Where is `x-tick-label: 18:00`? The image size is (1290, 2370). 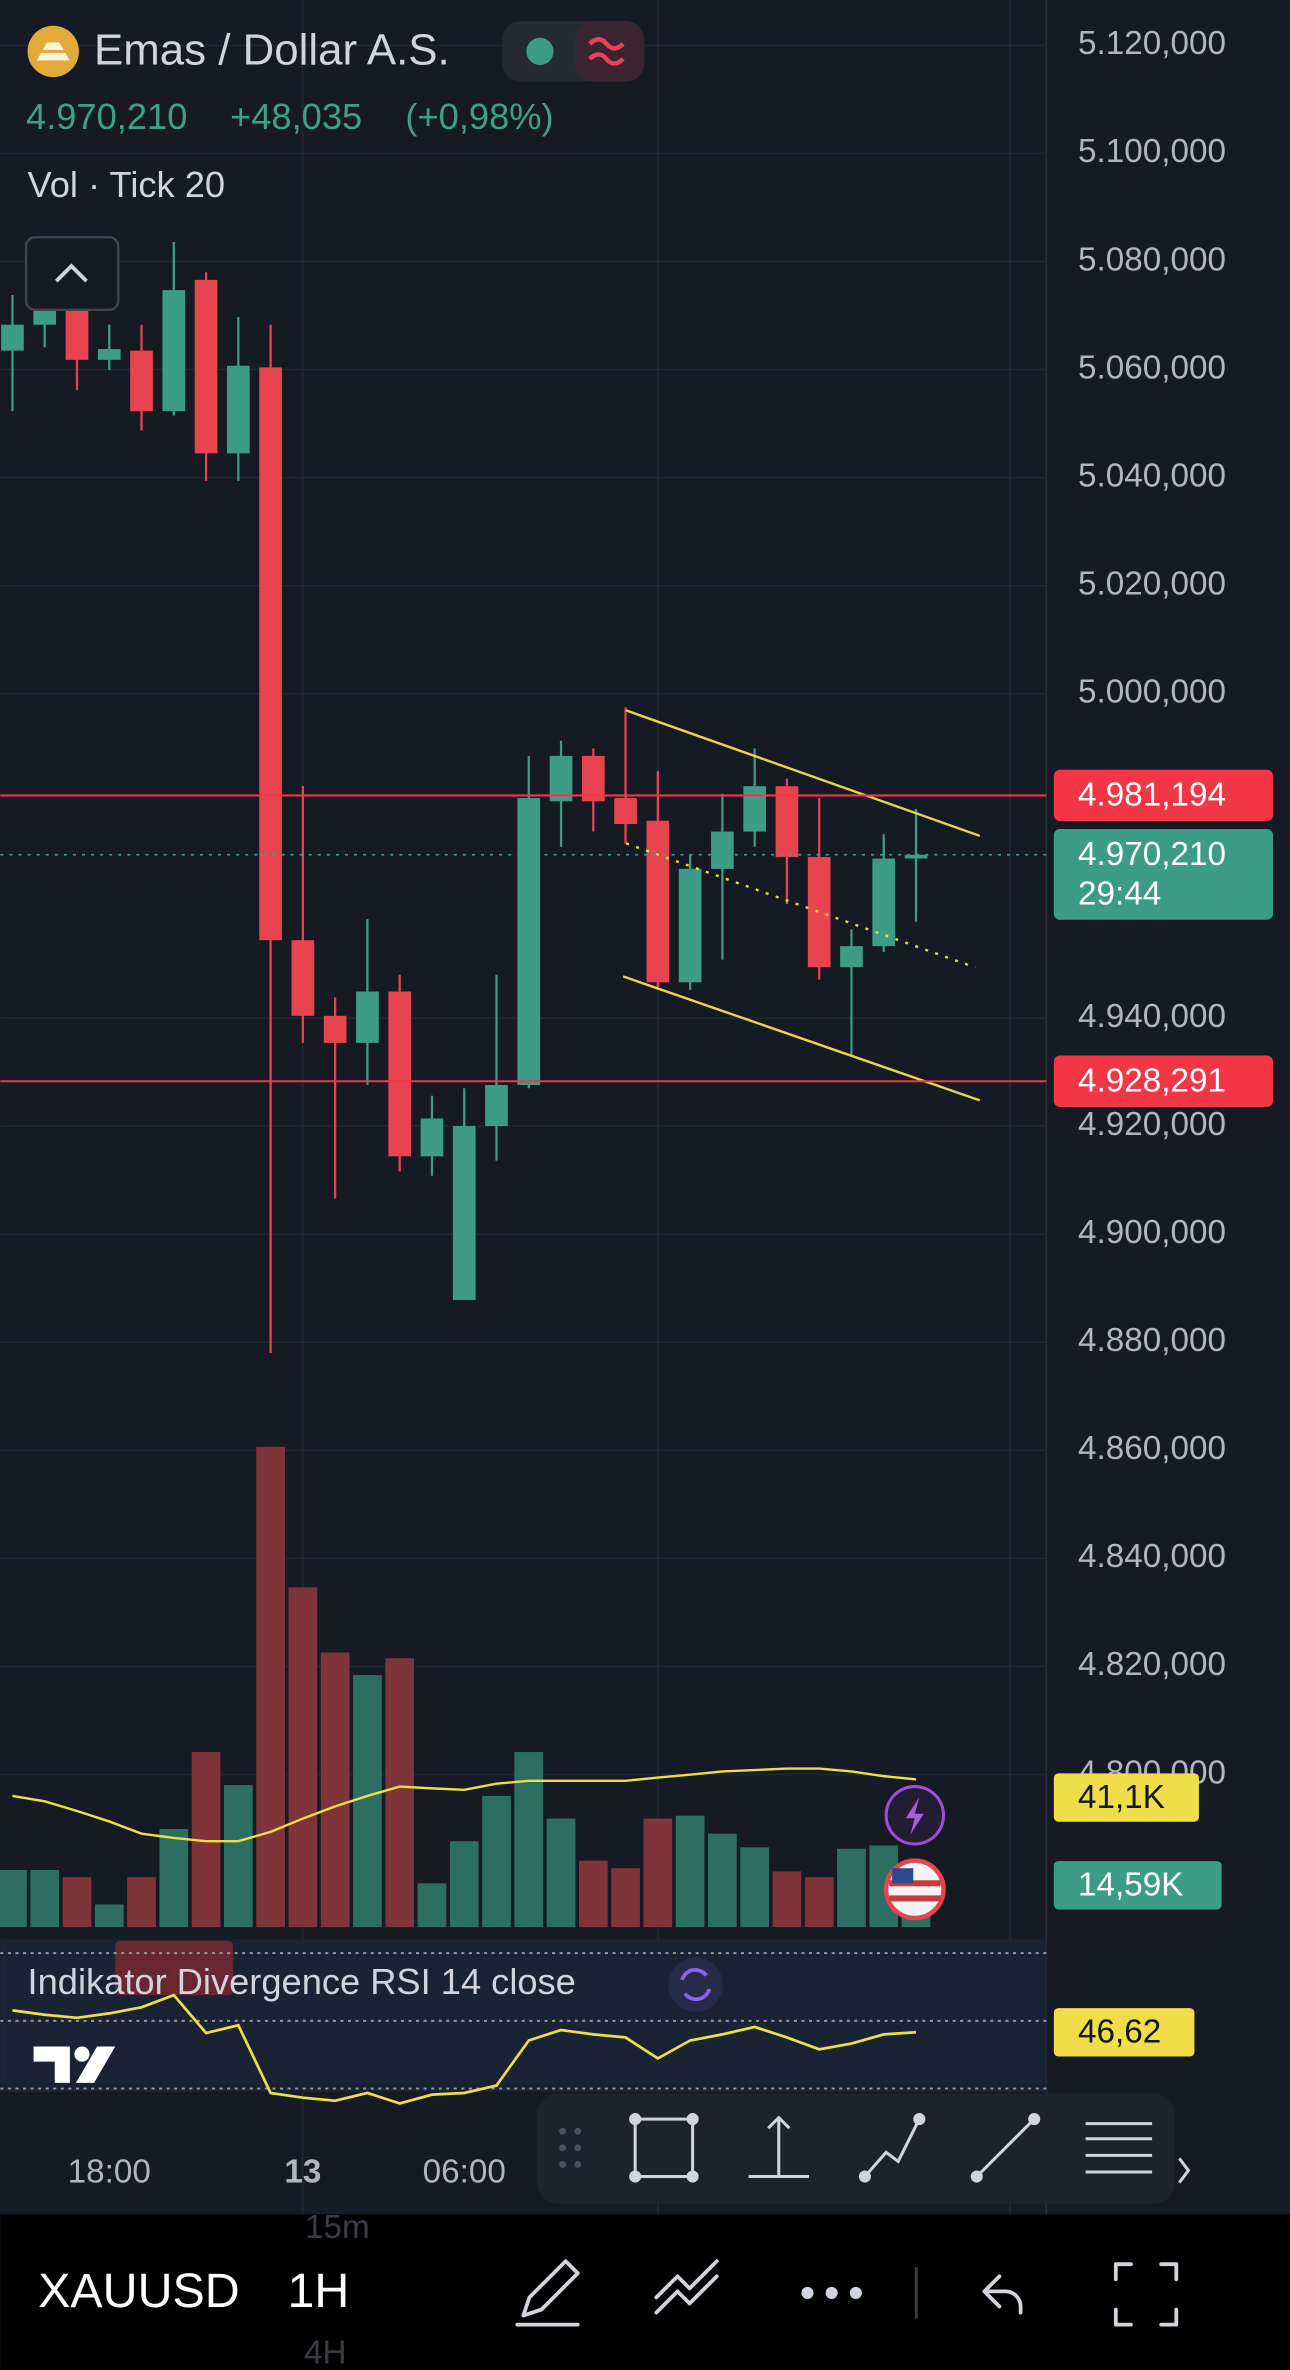 x-tick-label: 18:00 is located at coordinates (109, 2171).